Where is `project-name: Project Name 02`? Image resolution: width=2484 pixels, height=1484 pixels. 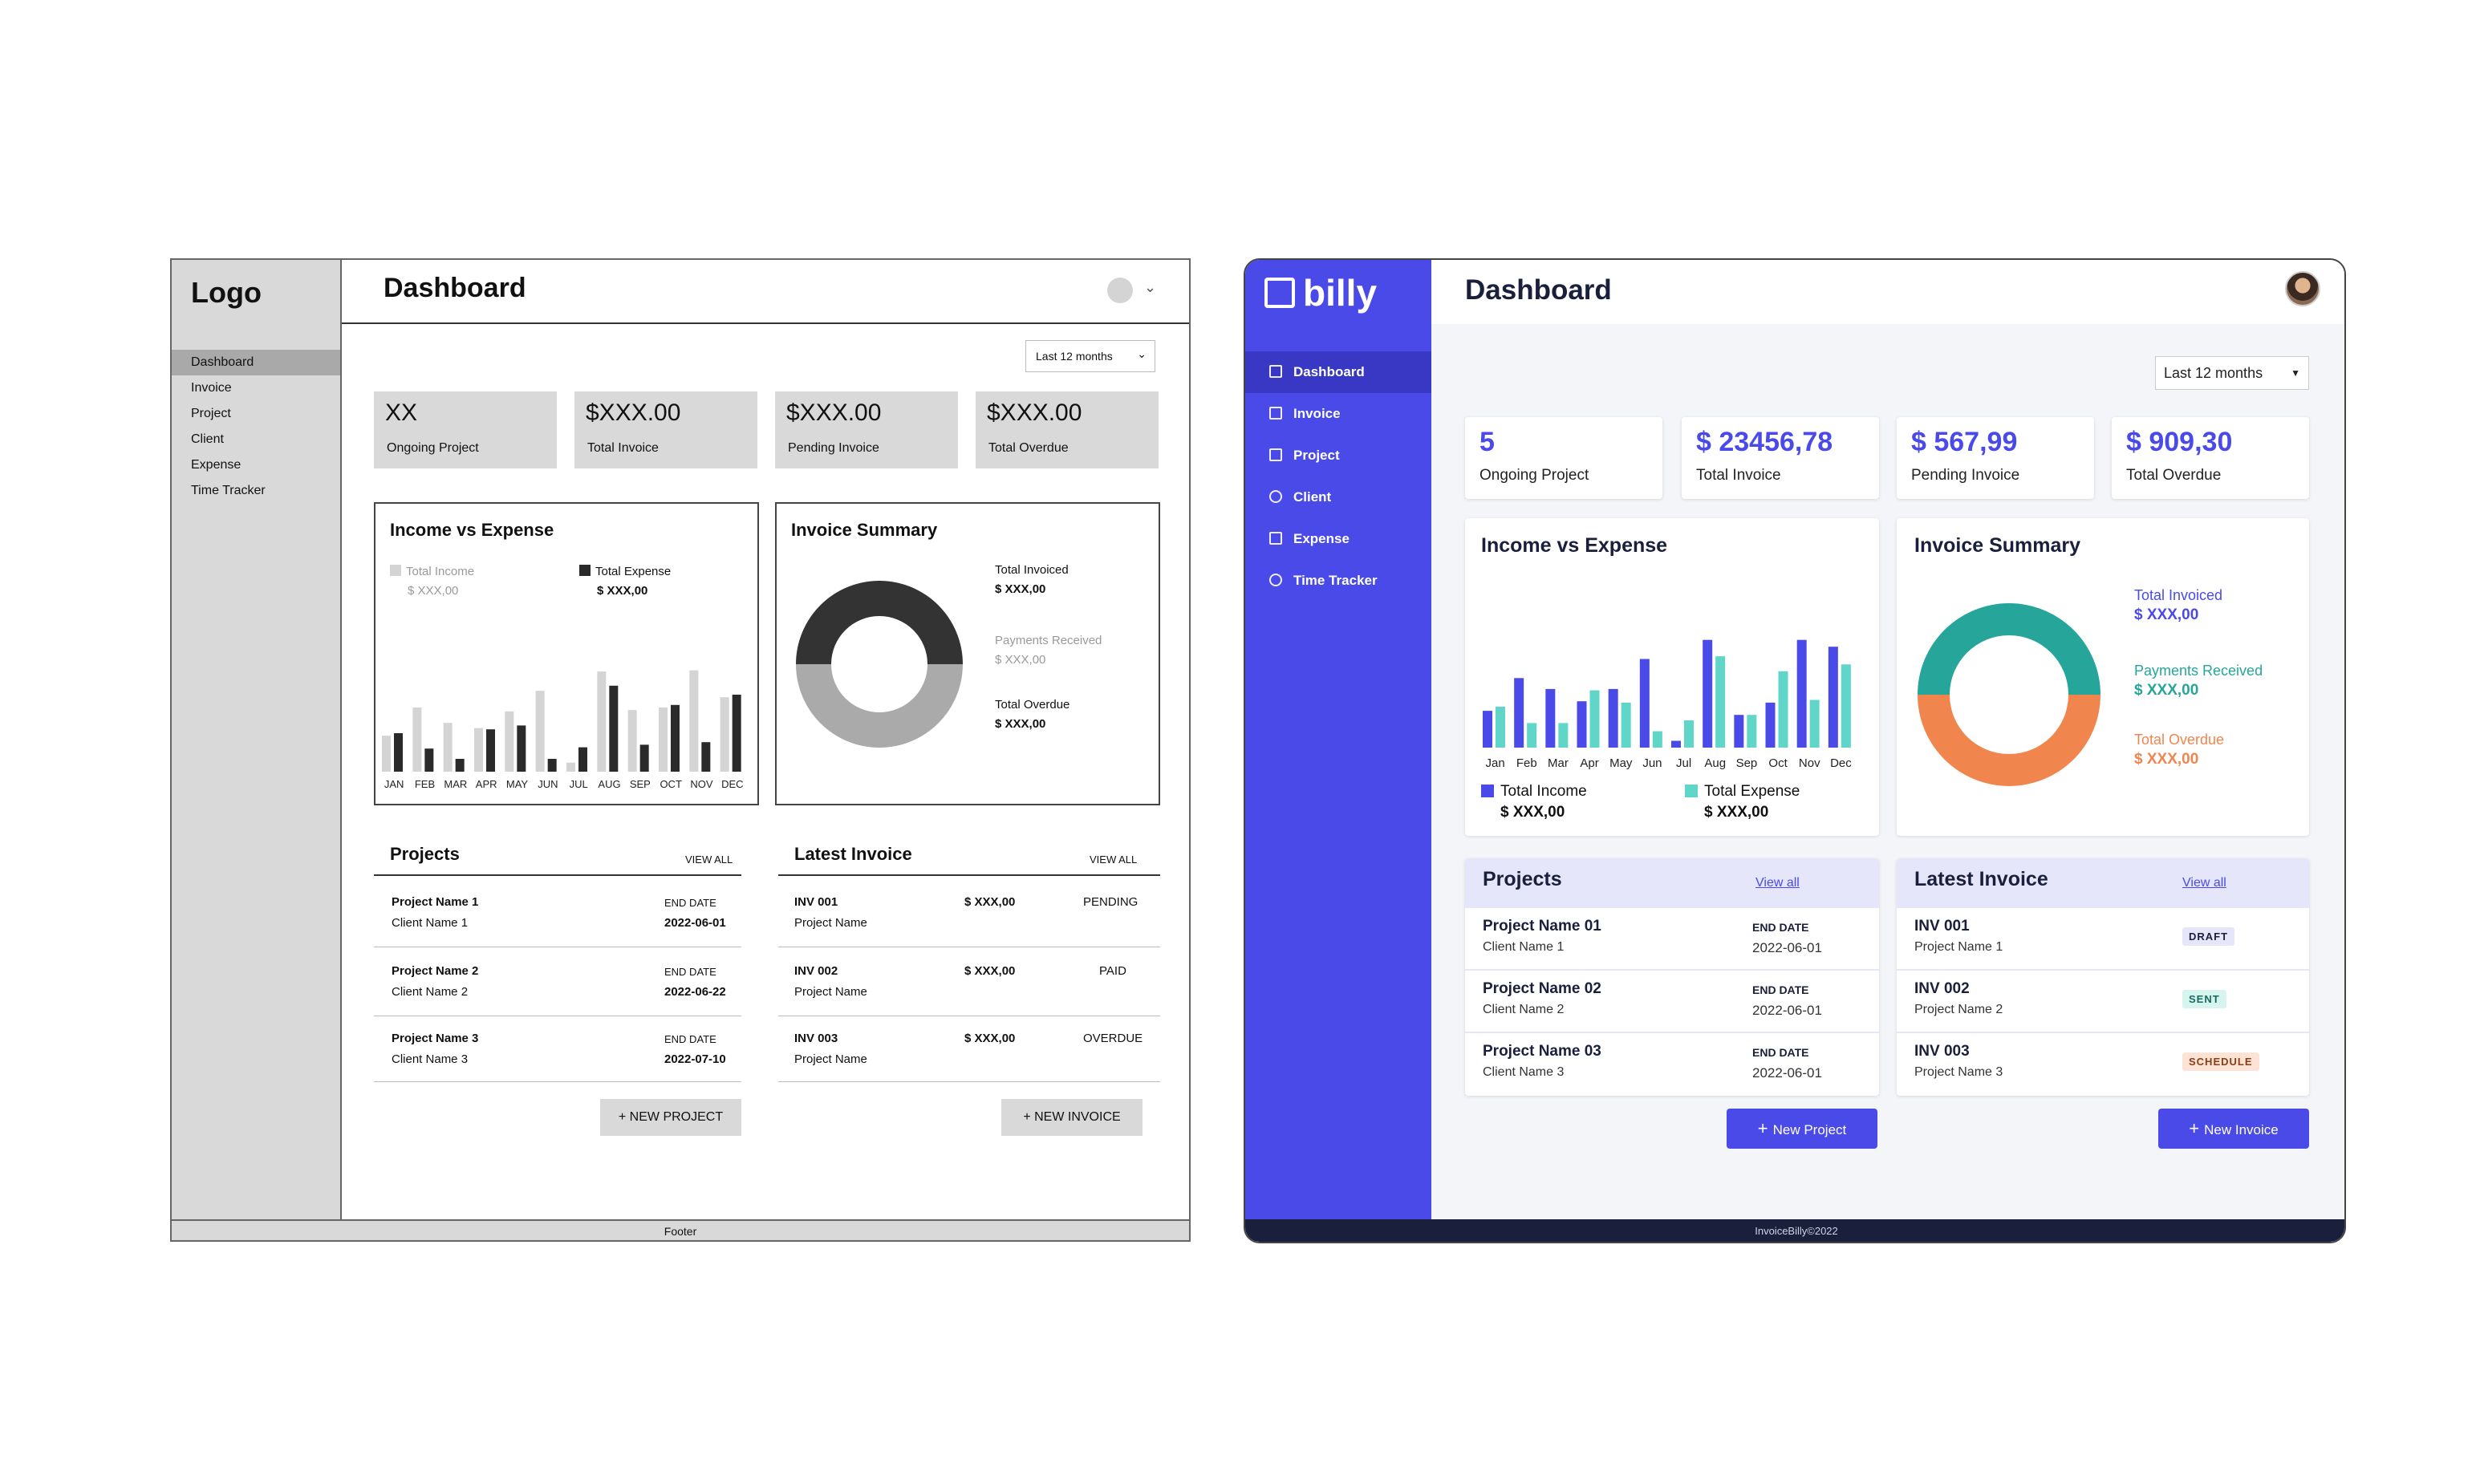 project-name: Project Name 02 is located at coordinates (1542, 989).